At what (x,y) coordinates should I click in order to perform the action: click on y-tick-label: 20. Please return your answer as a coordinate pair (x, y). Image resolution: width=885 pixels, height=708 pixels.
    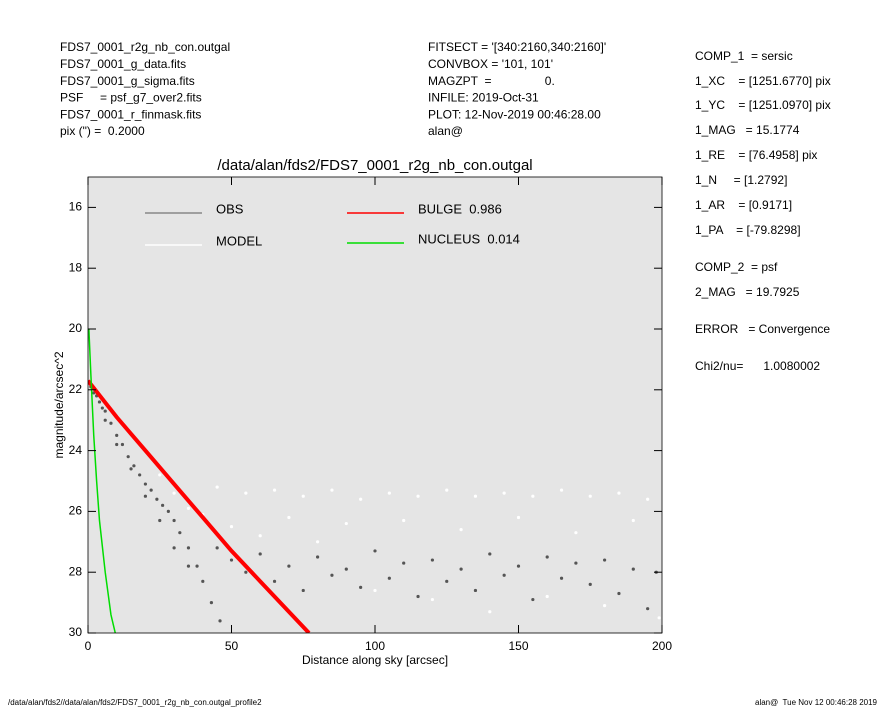
    Looking at the image, I should click on (76, 328).